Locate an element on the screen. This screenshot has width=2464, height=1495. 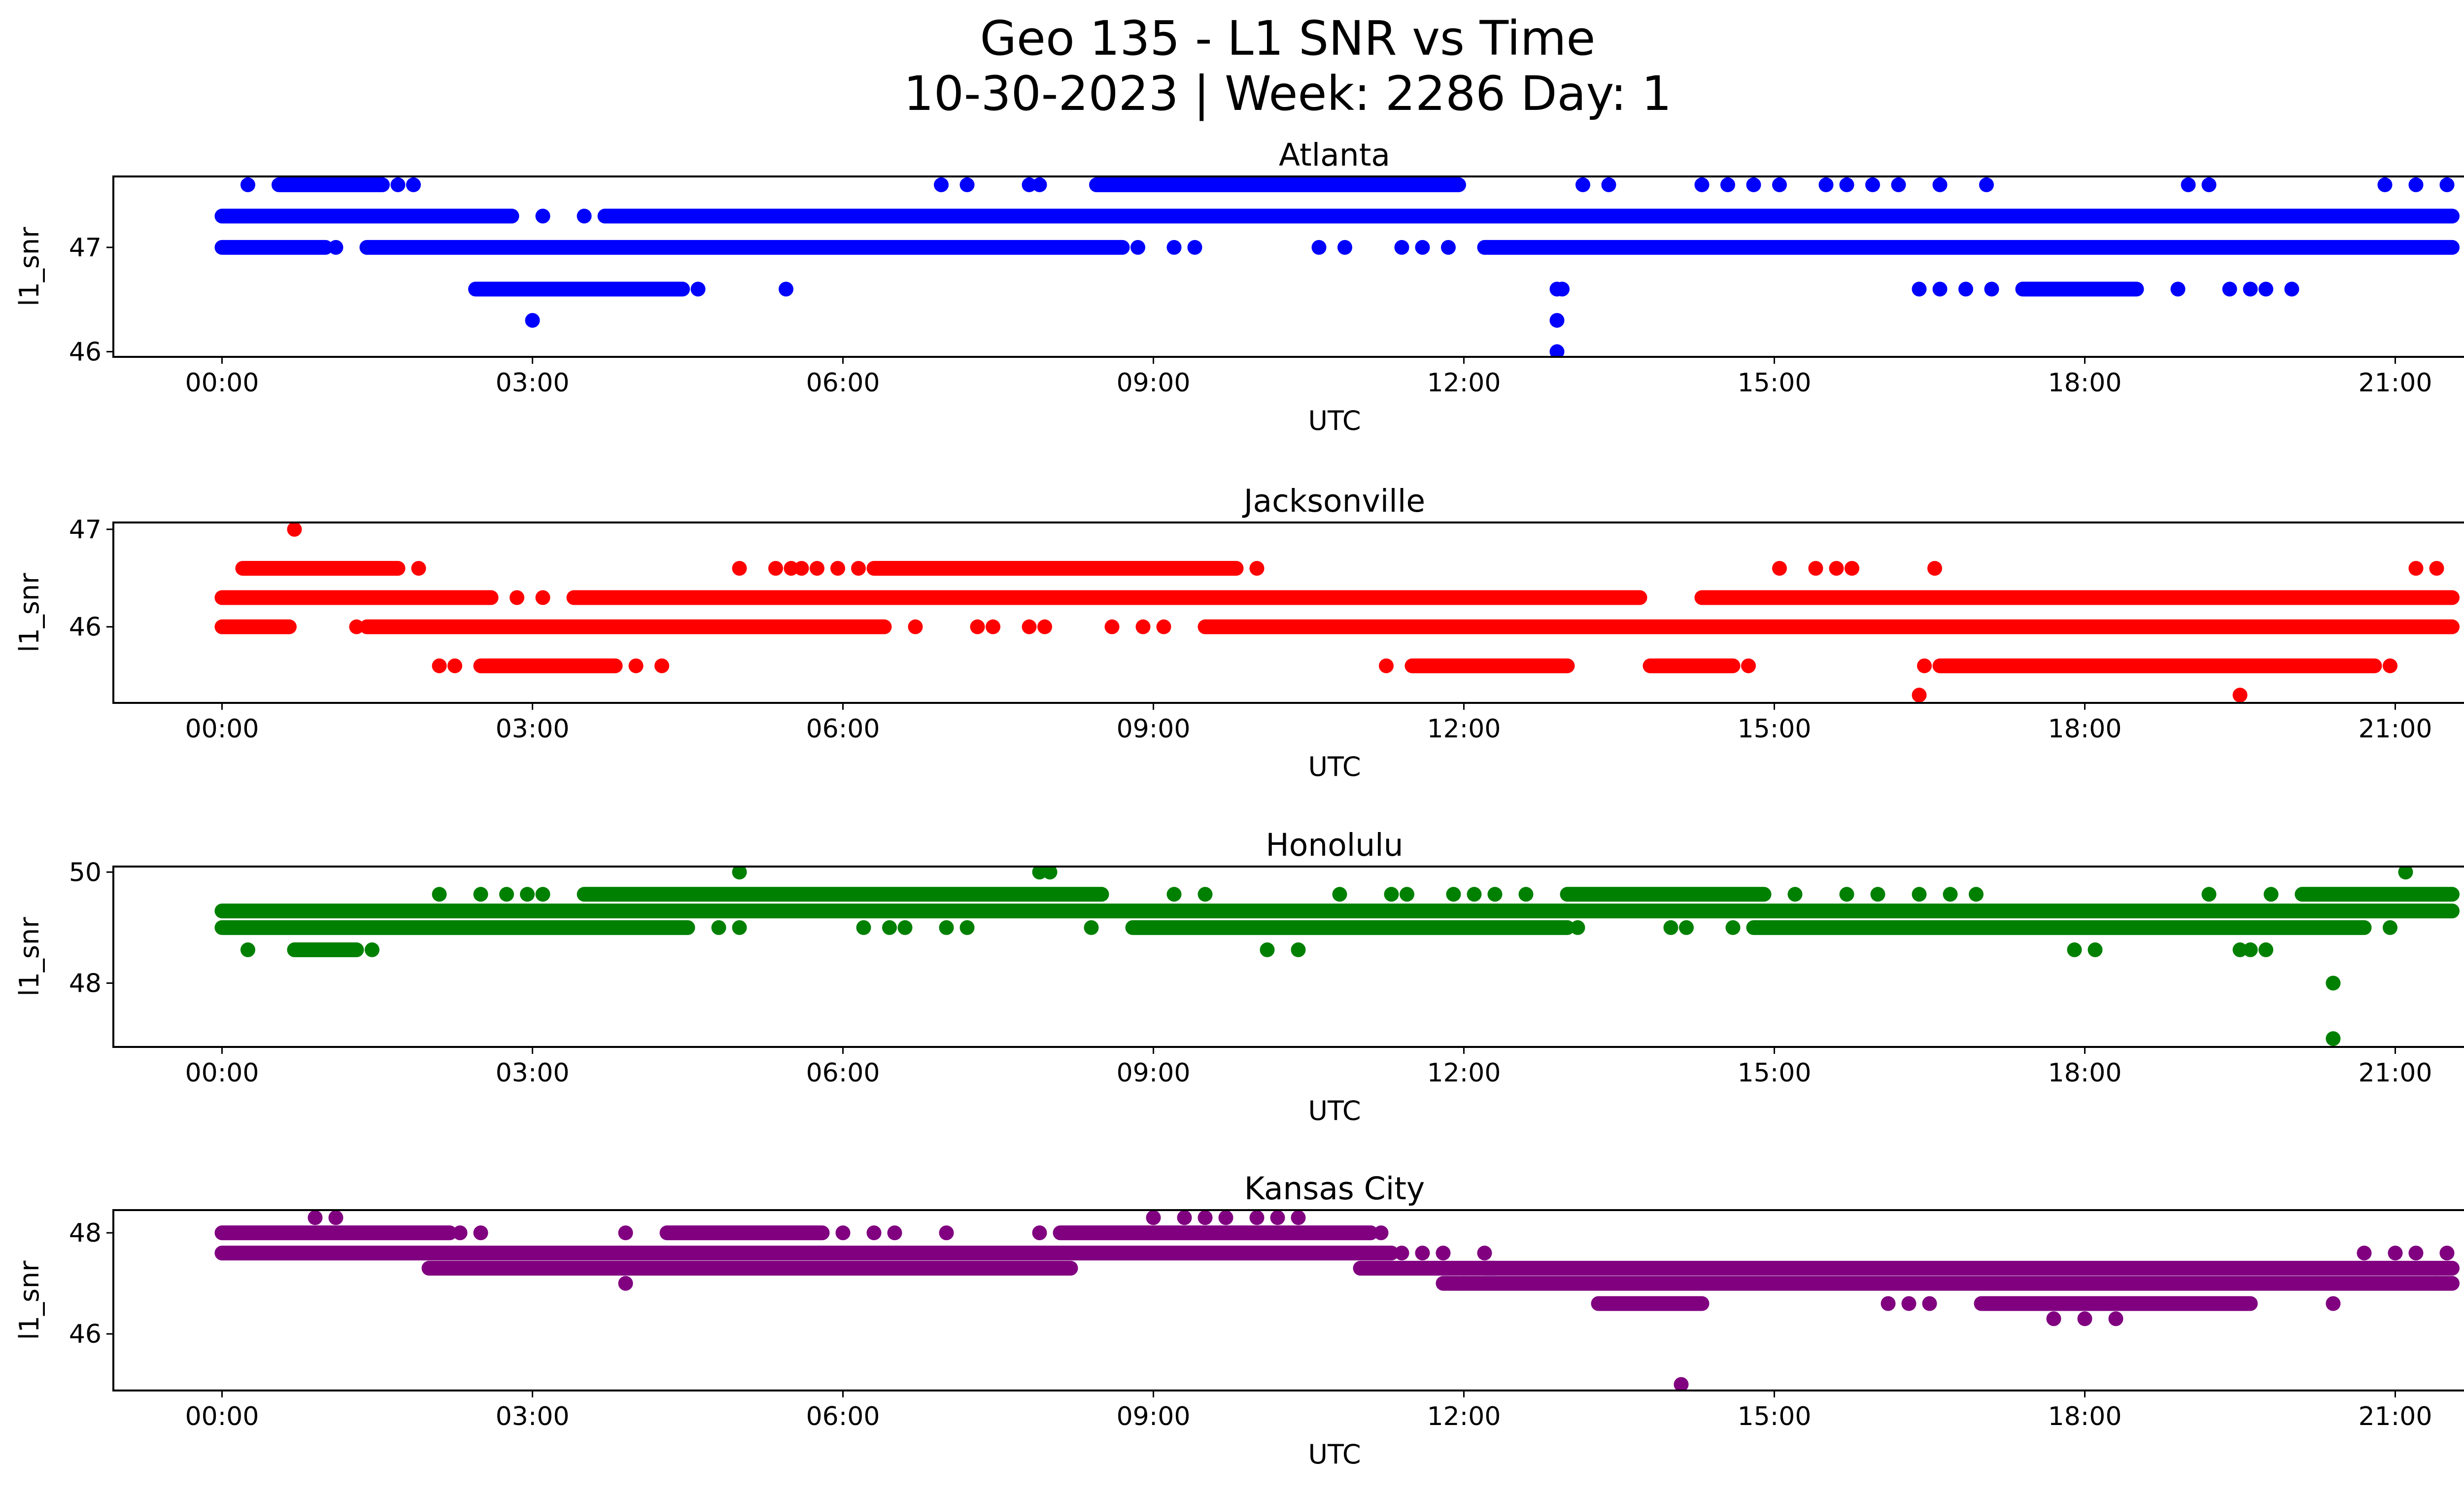
plot-area is located at coordinates (1337, 612).